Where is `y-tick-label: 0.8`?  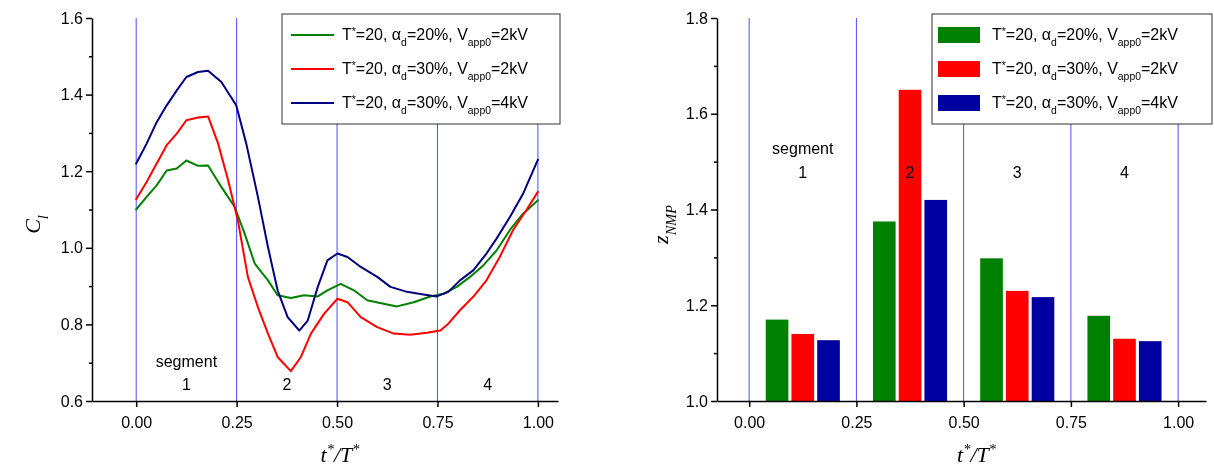
y-tick-label: 0.8 is located at coordinates (72, 325).